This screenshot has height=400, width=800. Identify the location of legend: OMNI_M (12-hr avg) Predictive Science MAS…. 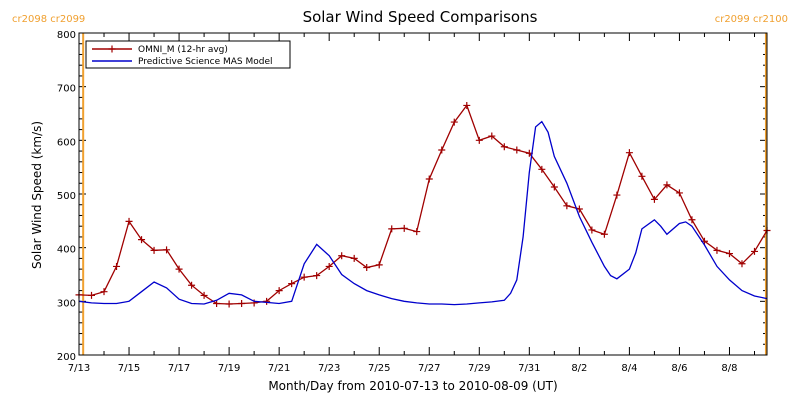
(188, 54).